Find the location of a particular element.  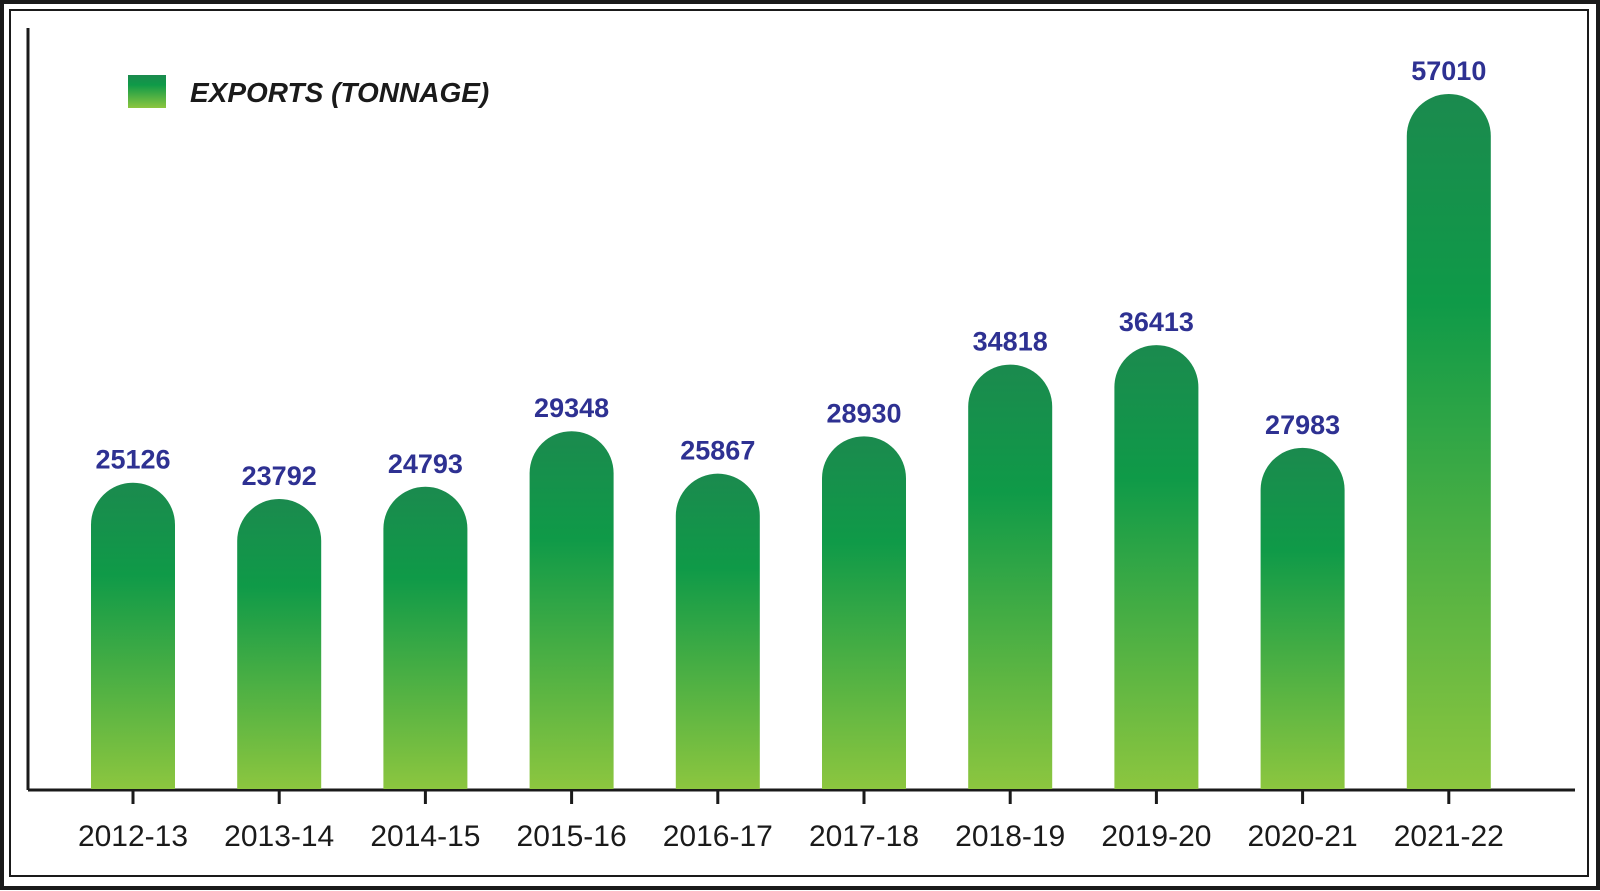

value-label-2020-21: 27983 is located at coordinates (1302, 425).